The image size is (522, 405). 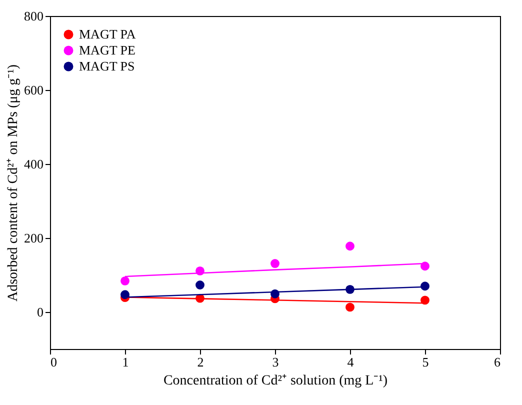 I want to click on x-tick-label: 3, so click(x=275, y=362).